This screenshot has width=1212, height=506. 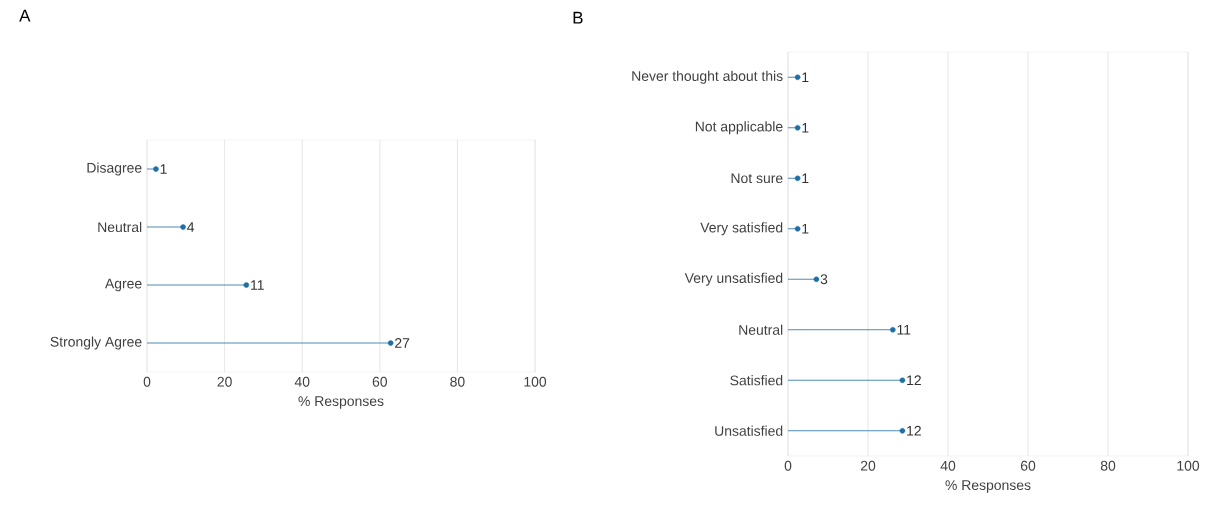 What do you see at coordinates (25, 15) in the screenshot?
I see `chart-title: A` at bounding box center [25, 15].